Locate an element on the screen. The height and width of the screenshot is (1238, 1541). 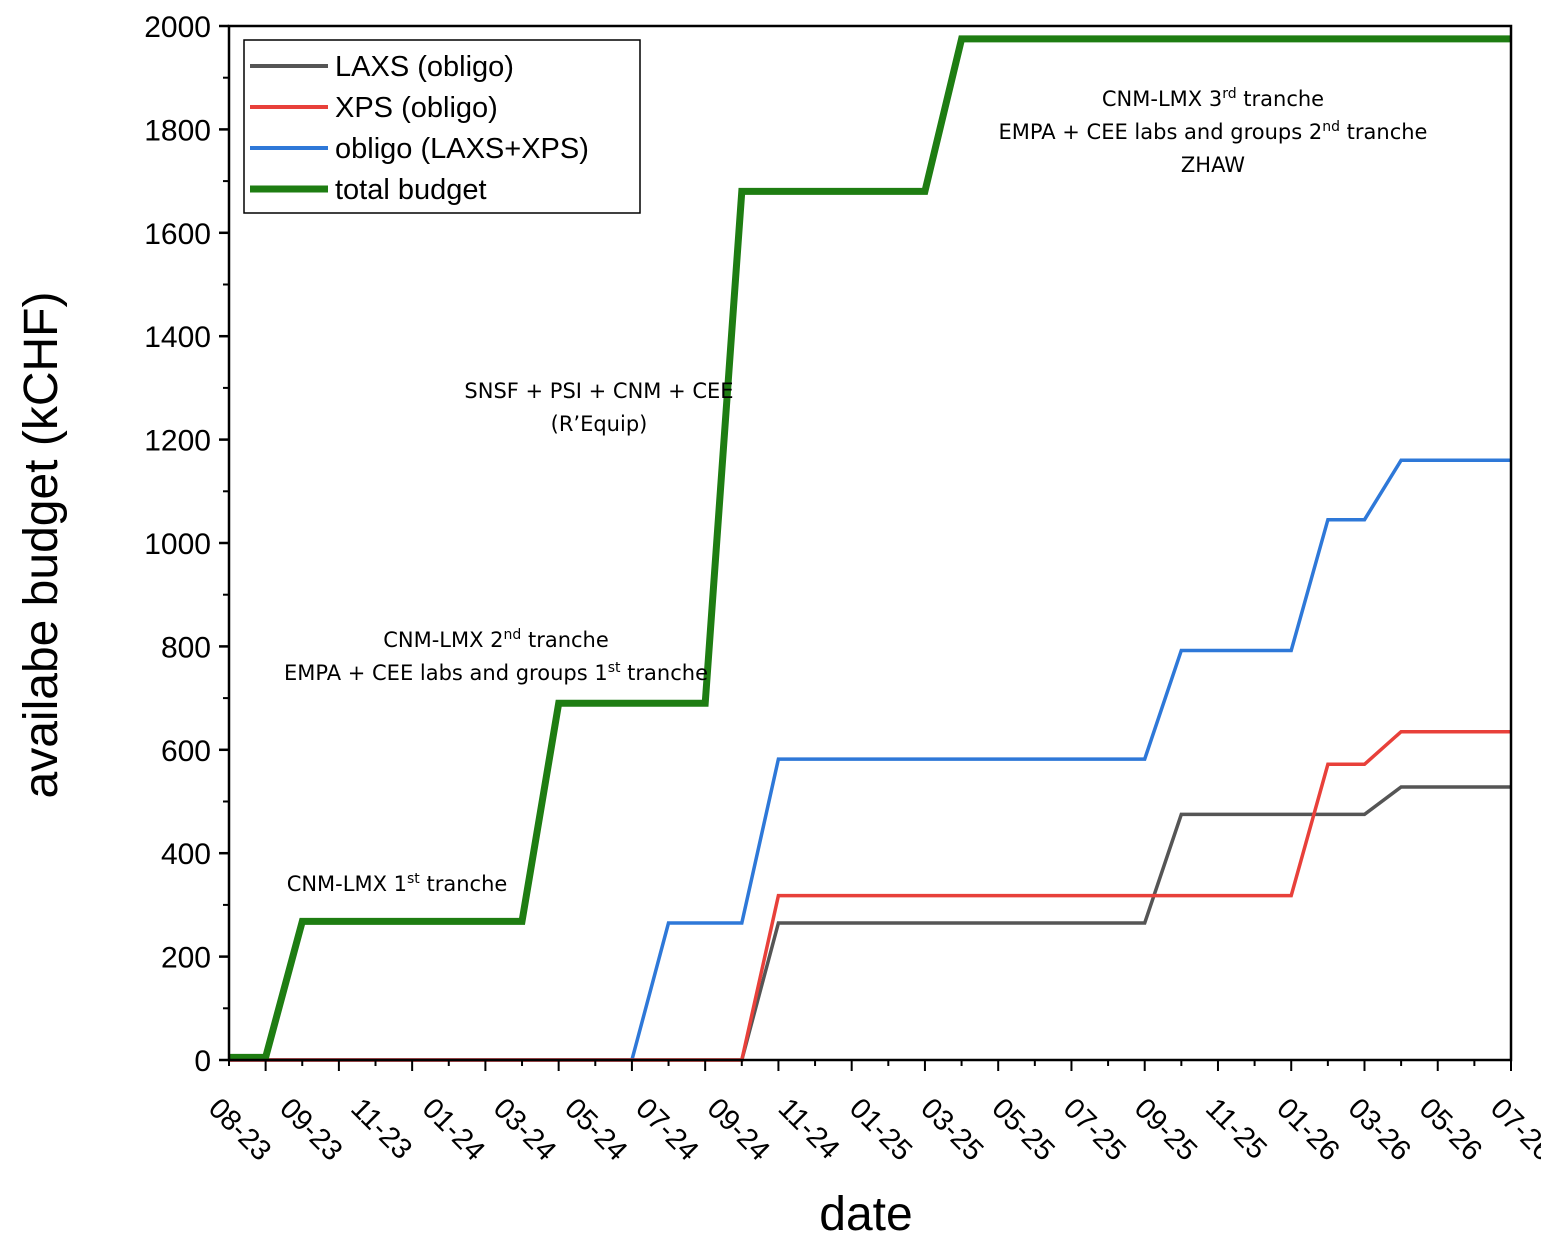
x-tick-label: 03-24 is located at coordinates (524, 1129).